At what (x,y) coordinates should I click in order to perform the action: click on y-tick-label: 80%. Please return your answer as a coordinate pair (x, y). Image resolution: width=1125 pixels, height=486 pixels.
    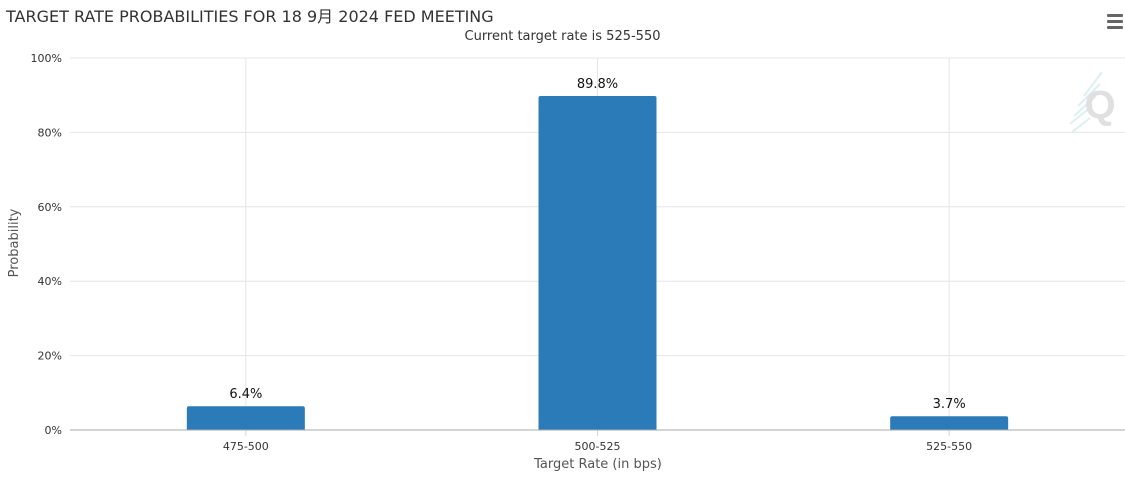
    Looking at the image, I should click on (50, 132).